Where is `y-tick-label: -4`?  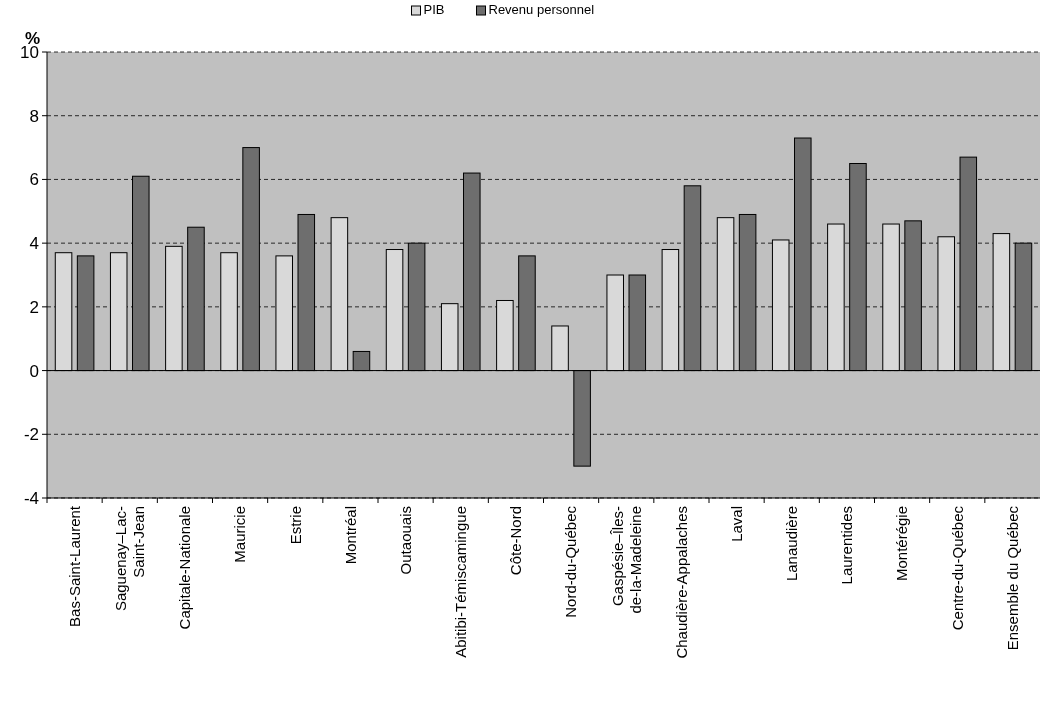 y-tick-label: -4 is located at coordinates (31, 498).